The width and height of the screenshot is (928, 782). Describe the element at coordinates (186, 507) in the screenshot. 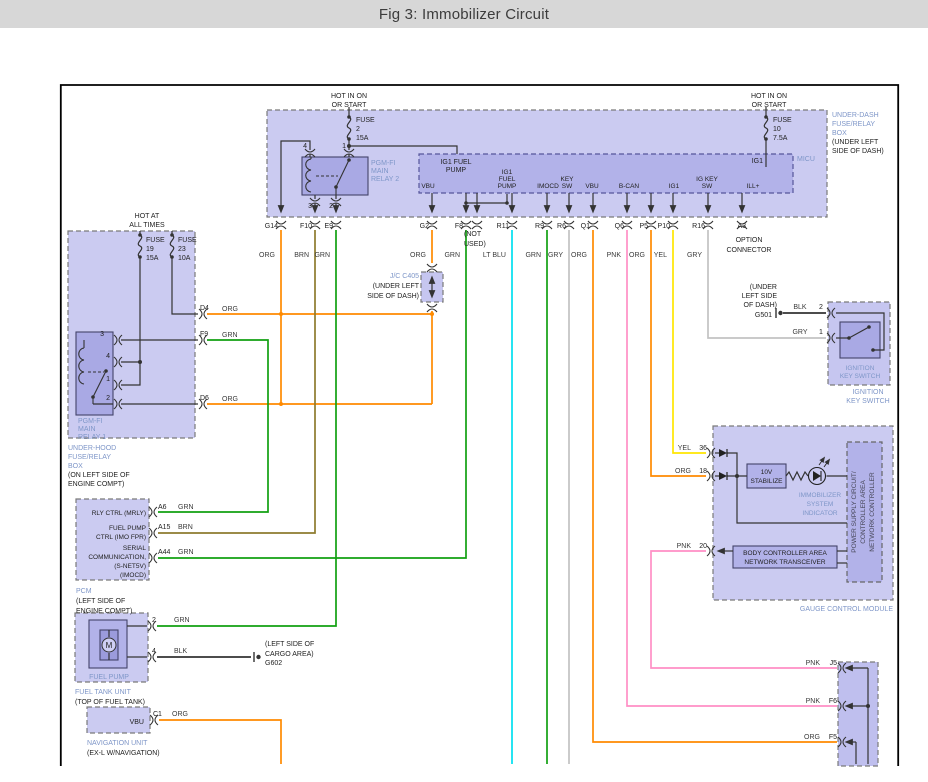

I see `color-a6: GRN` at that location.